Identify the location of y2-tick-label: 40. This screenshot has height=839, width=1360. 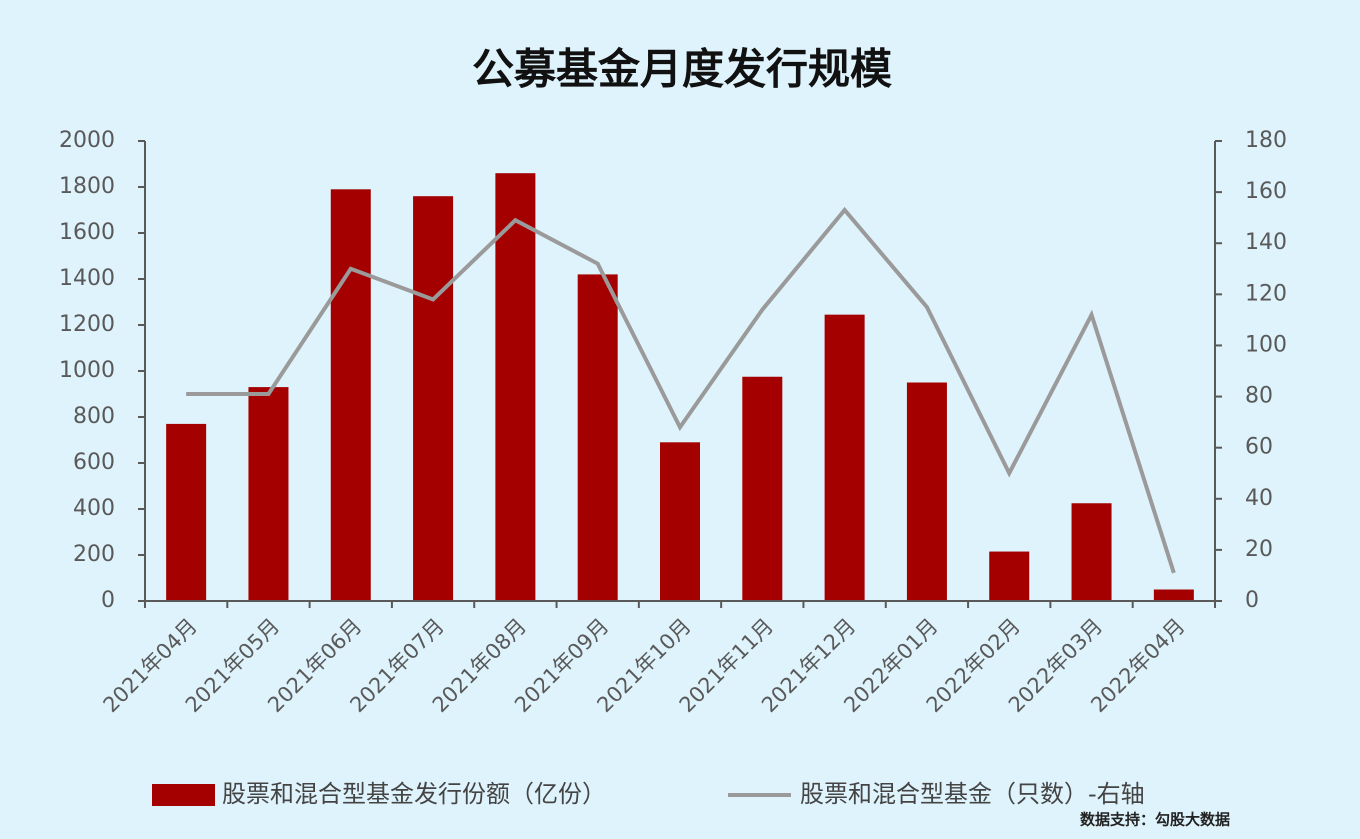
(1259, 498).